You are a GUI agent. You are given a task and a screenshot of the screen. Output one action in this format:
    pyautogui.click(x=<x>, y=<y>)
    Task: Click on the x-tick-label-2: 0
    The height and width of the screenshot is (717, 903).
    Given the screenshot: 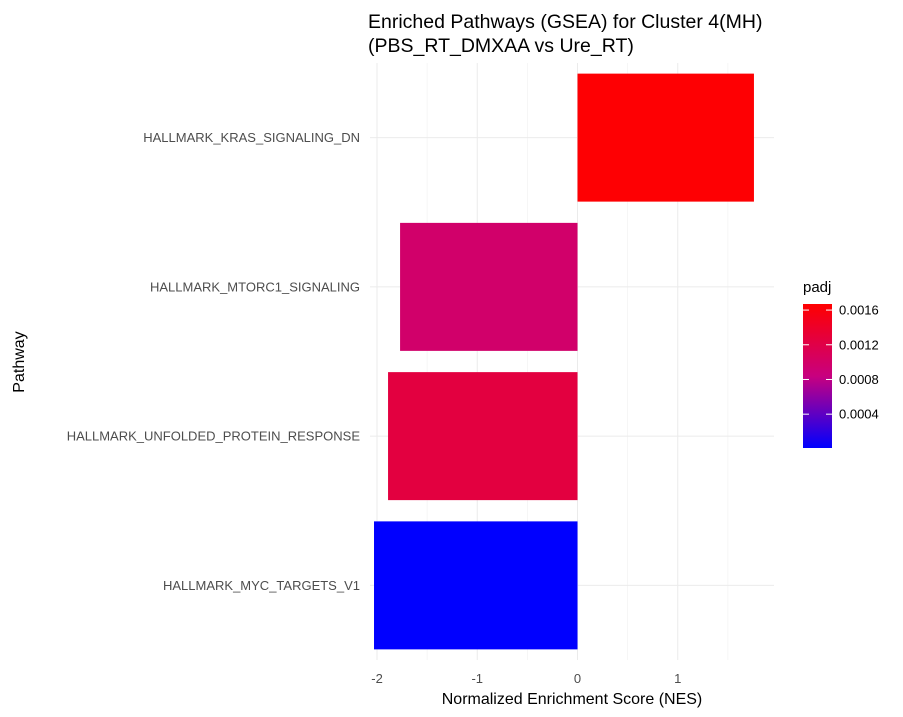 What is the action you would take?
    pyautogui.click(x=577, y=678)
    